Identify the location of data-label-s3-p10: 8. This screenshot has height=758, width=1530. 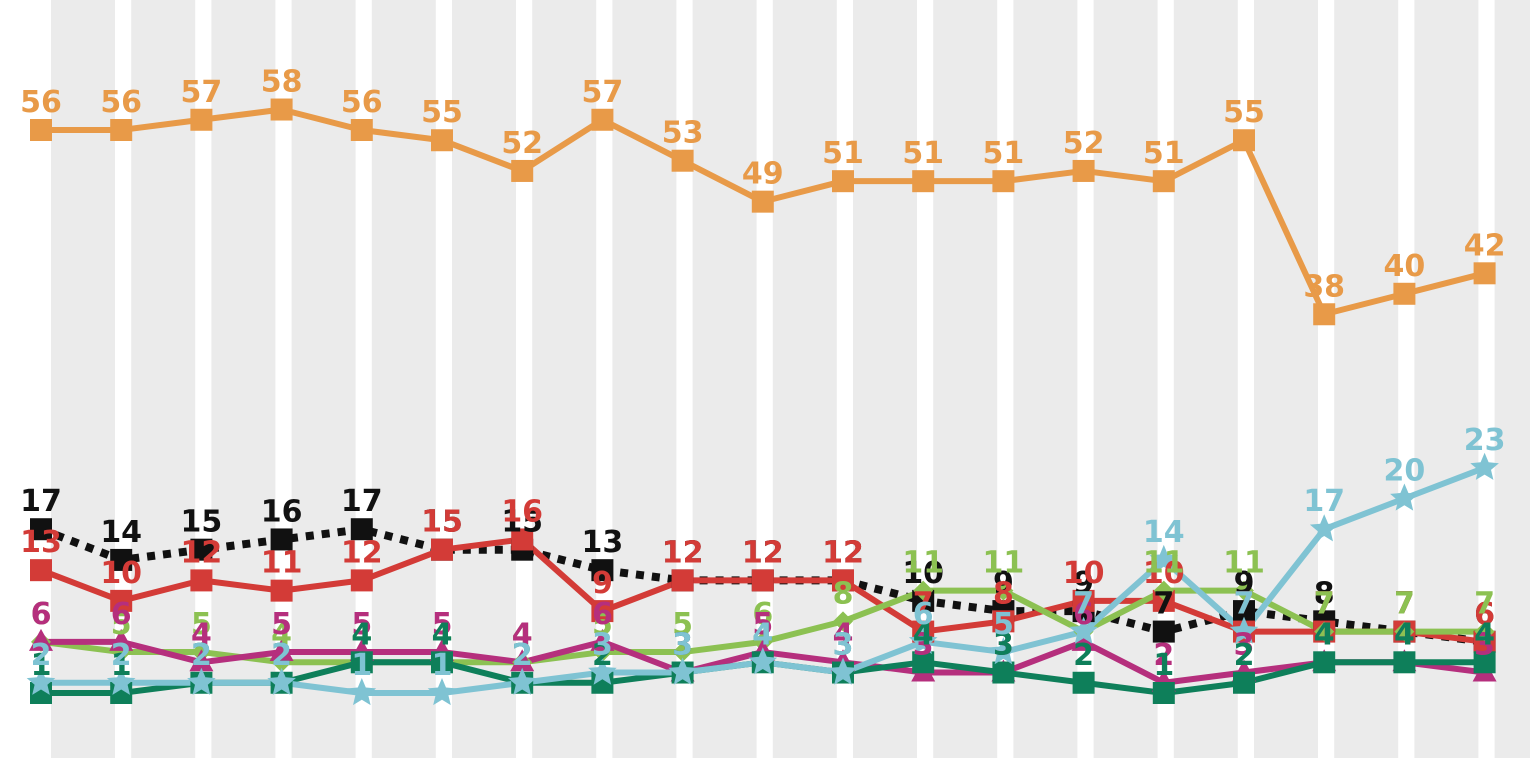
(843, 593).